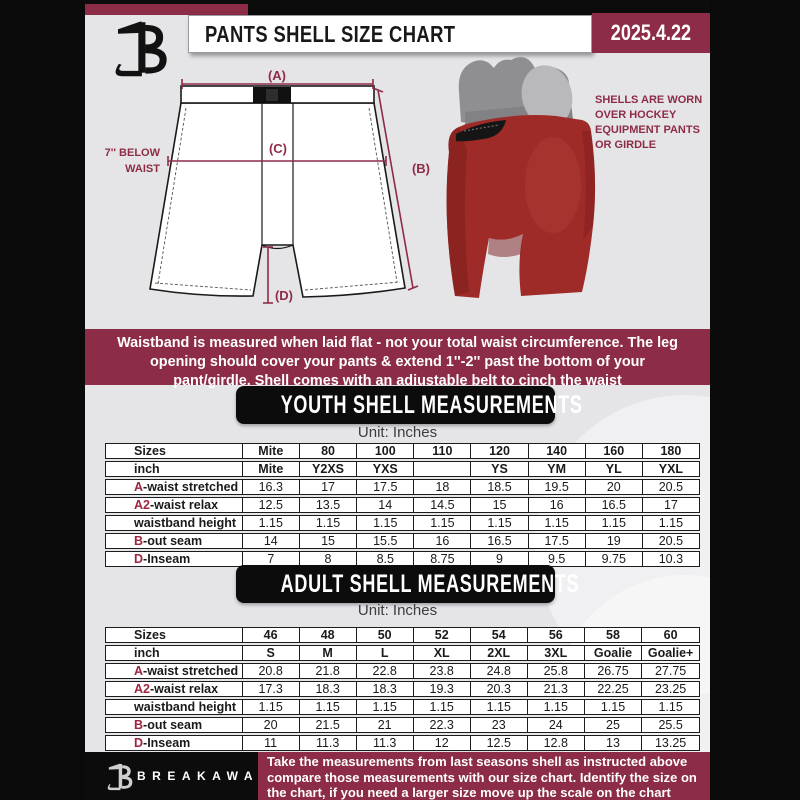 The height and width of the screenshot is (800, 800). What do you see at coordinates (651, 32) in the screenshot?
I see `date-text: 2025.4.22` at bounding box center [651, 32].